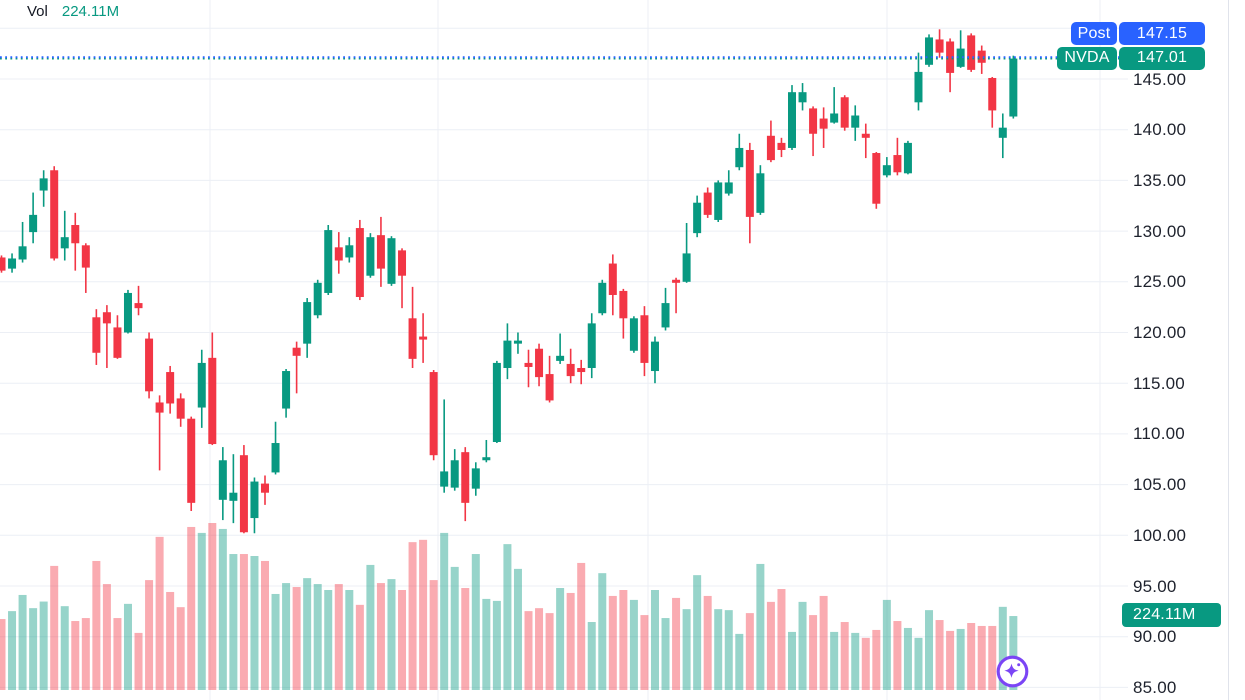 The height and width of the screenshot is (700, 1245). What do you see at coordinates (1160, 282) in the screenshot?
I see `price-axis-label: 125.00` at bounding box center [1160, 282].